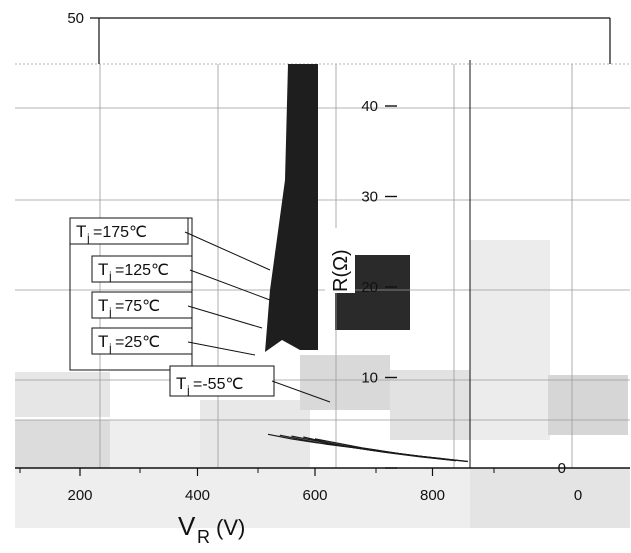  I want to click on x-axis-label-main: V, so click(187, 526).